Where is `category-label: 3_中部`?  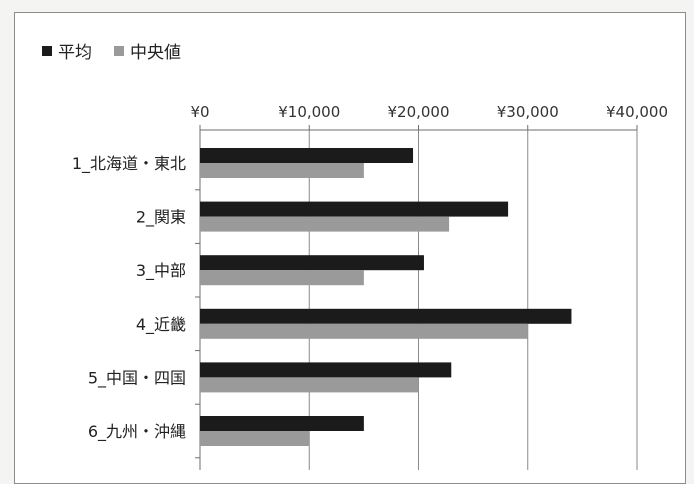
category-label: 3_中部 is located at coordinates (161, 271).